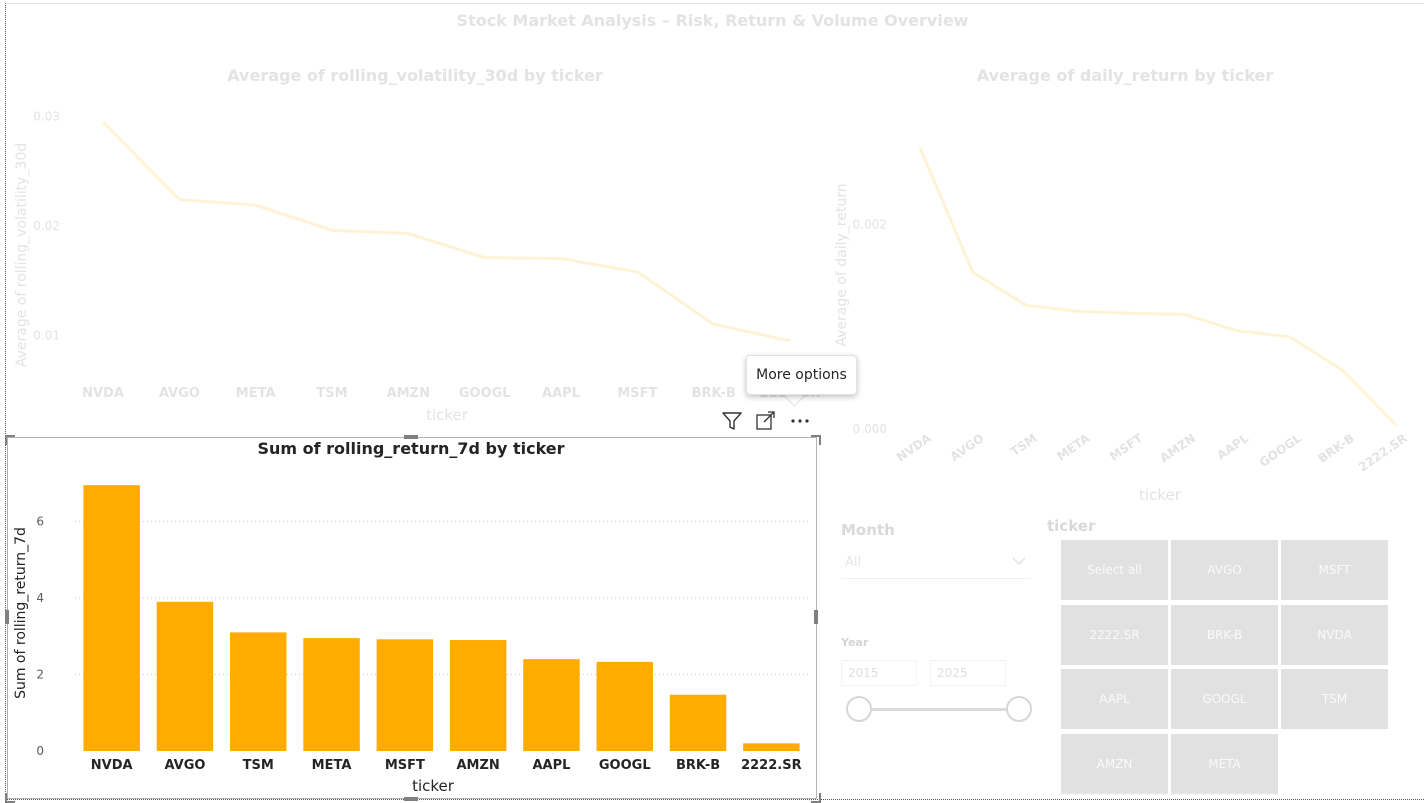  I want to click on ticker-slicer-header: ticker, so click(1071, 526).